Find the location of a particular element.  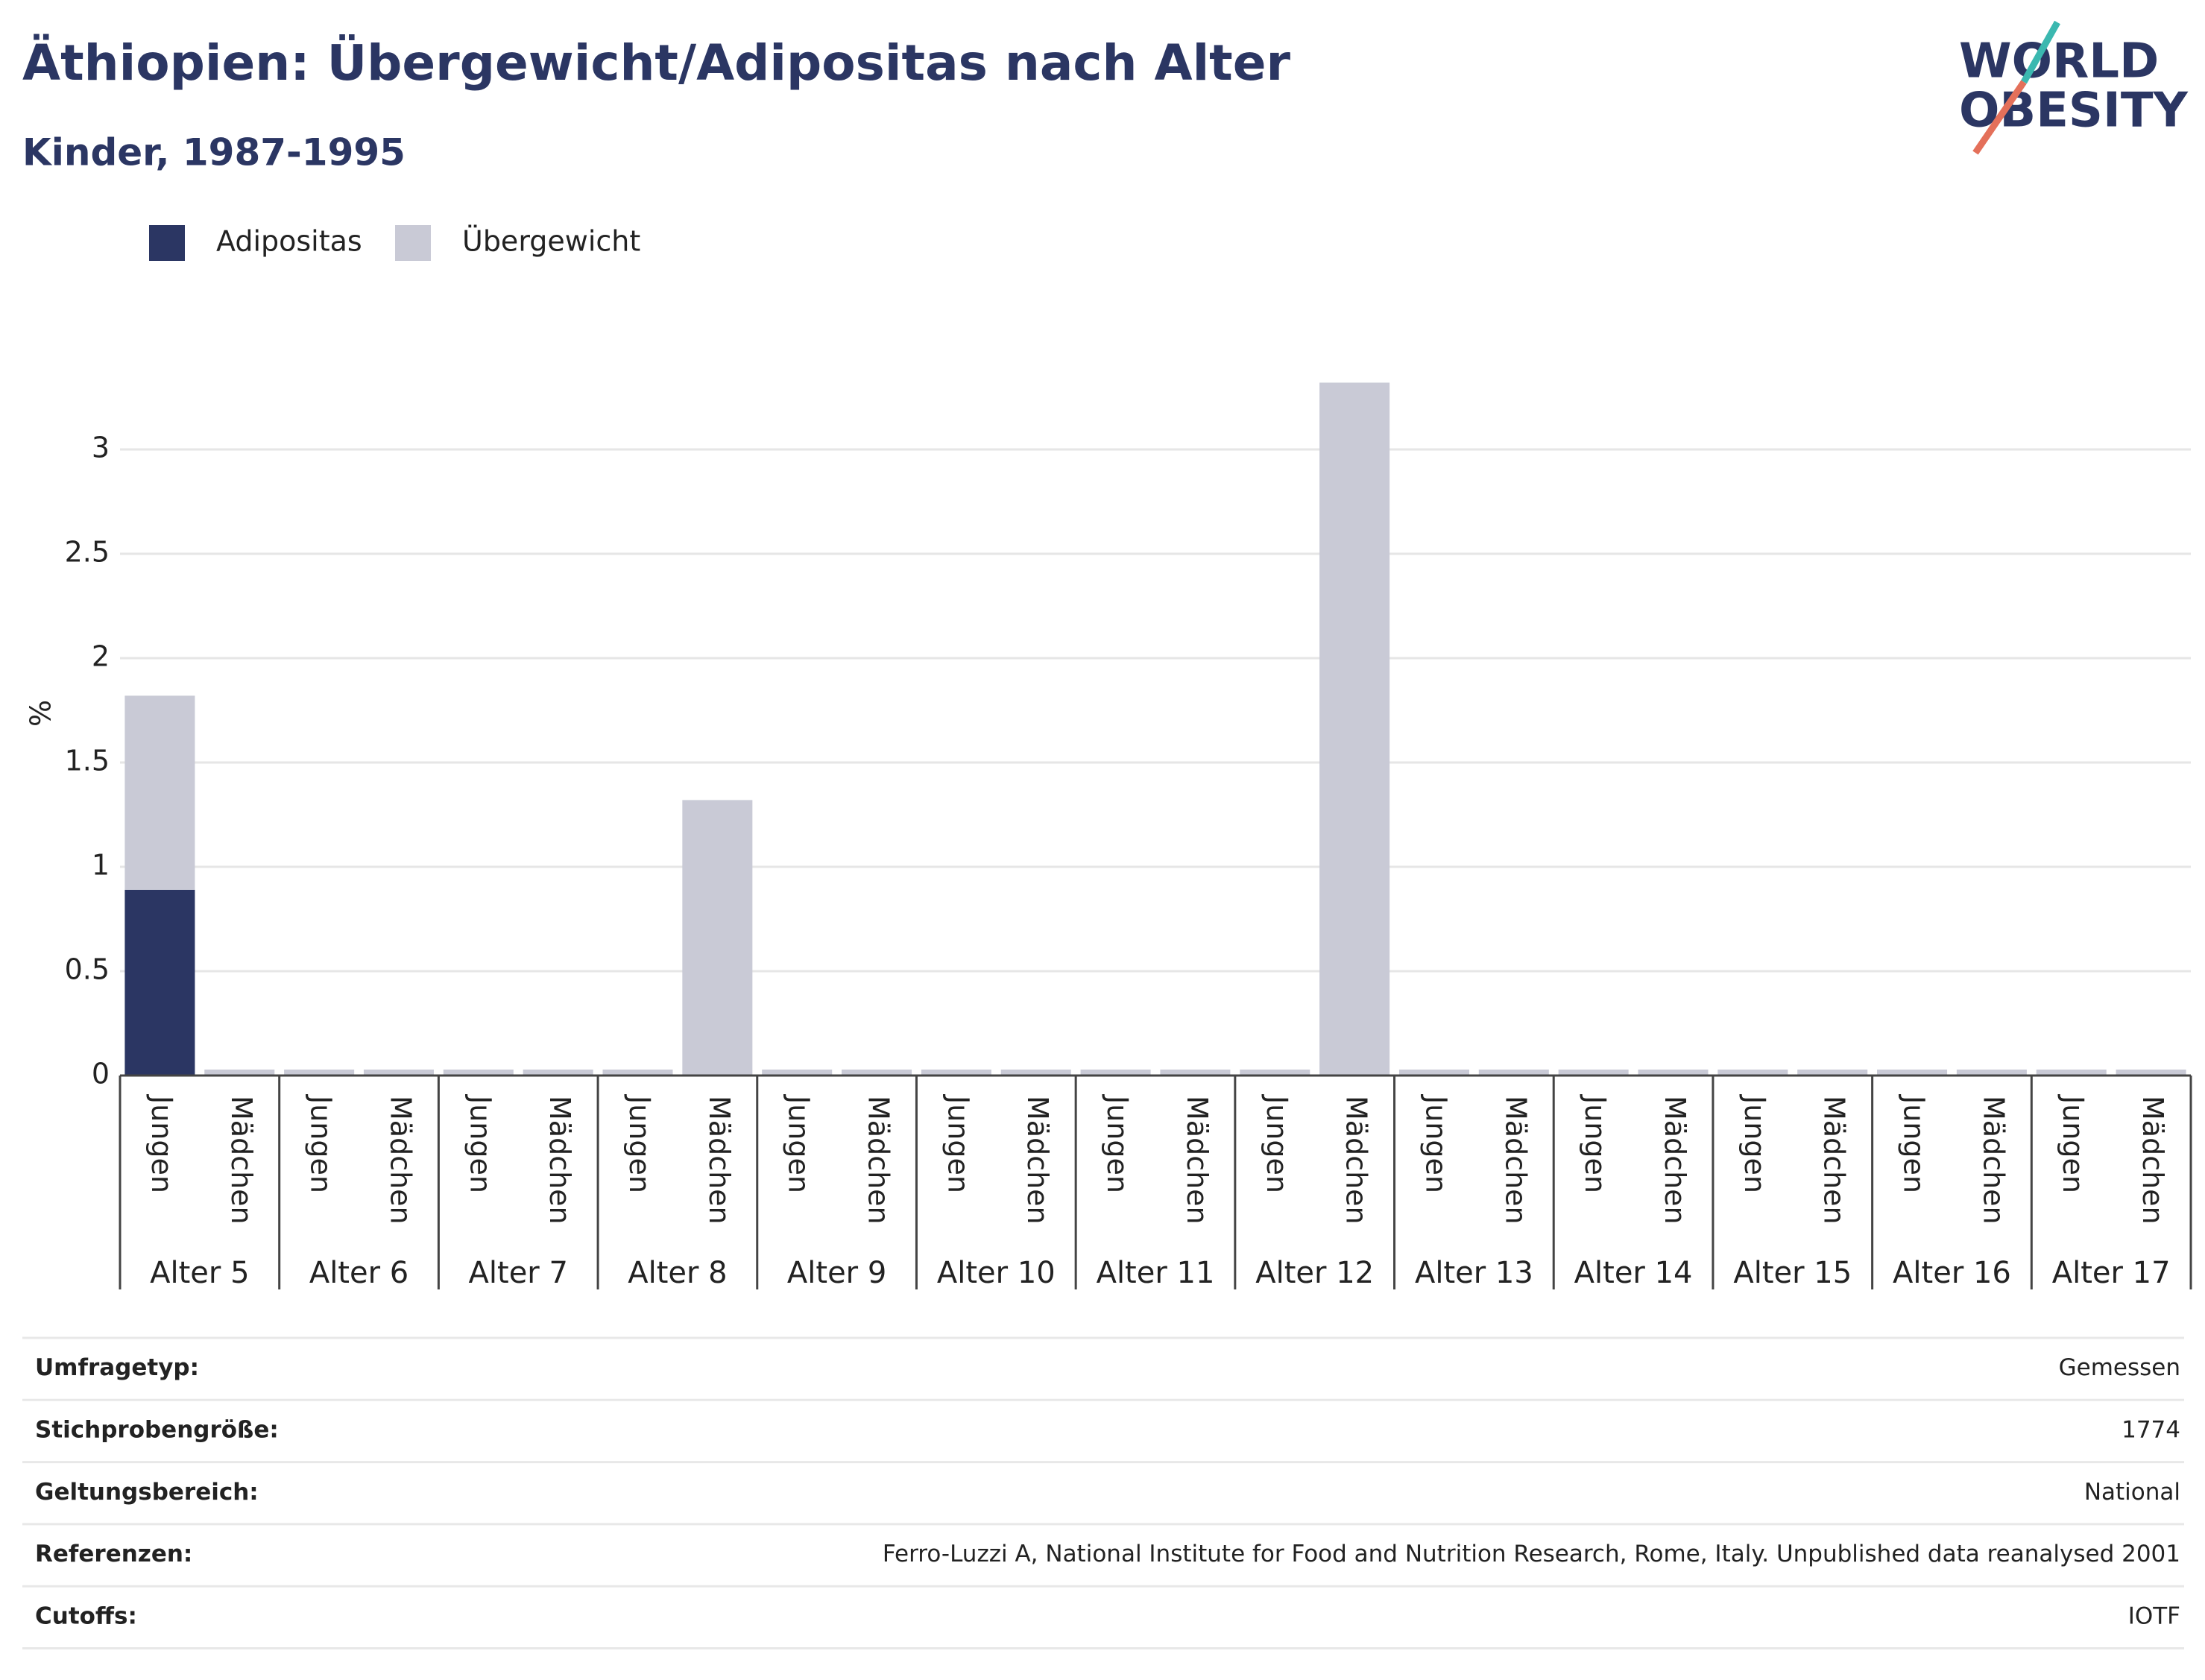

group-label: Alter 7 is located at coordinates (518, 1273).